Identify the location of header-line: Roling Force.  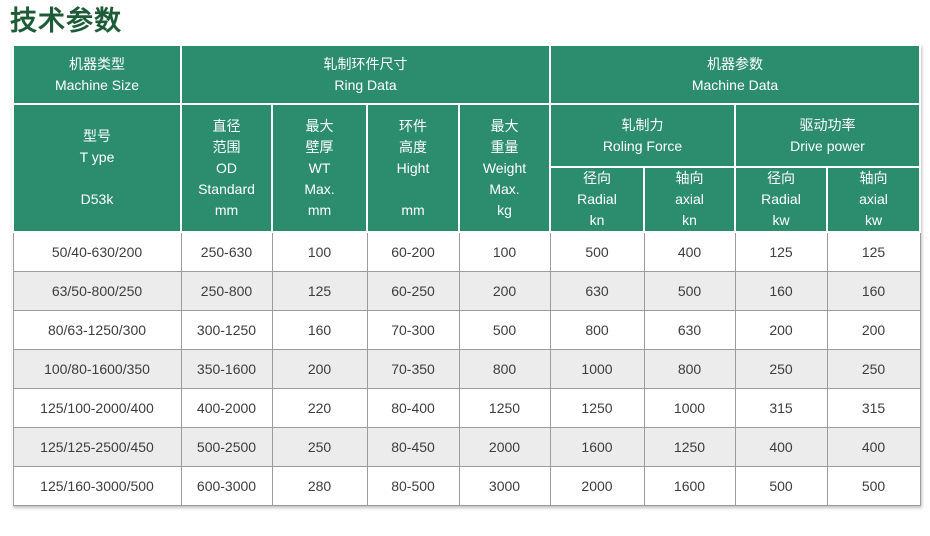
(642, 145).